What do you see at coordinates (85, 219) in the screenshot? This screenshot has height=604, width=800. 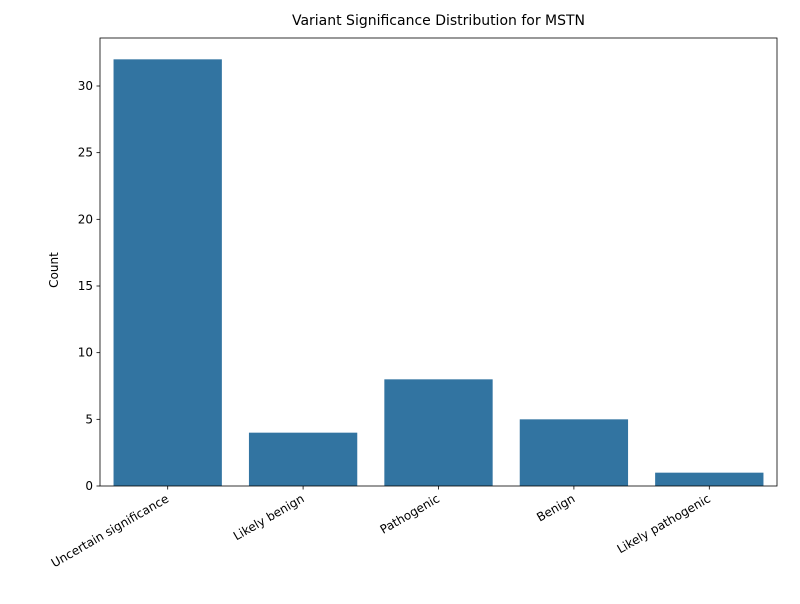 I see `y-tick-label: 20` at bounding box center [85, 219].